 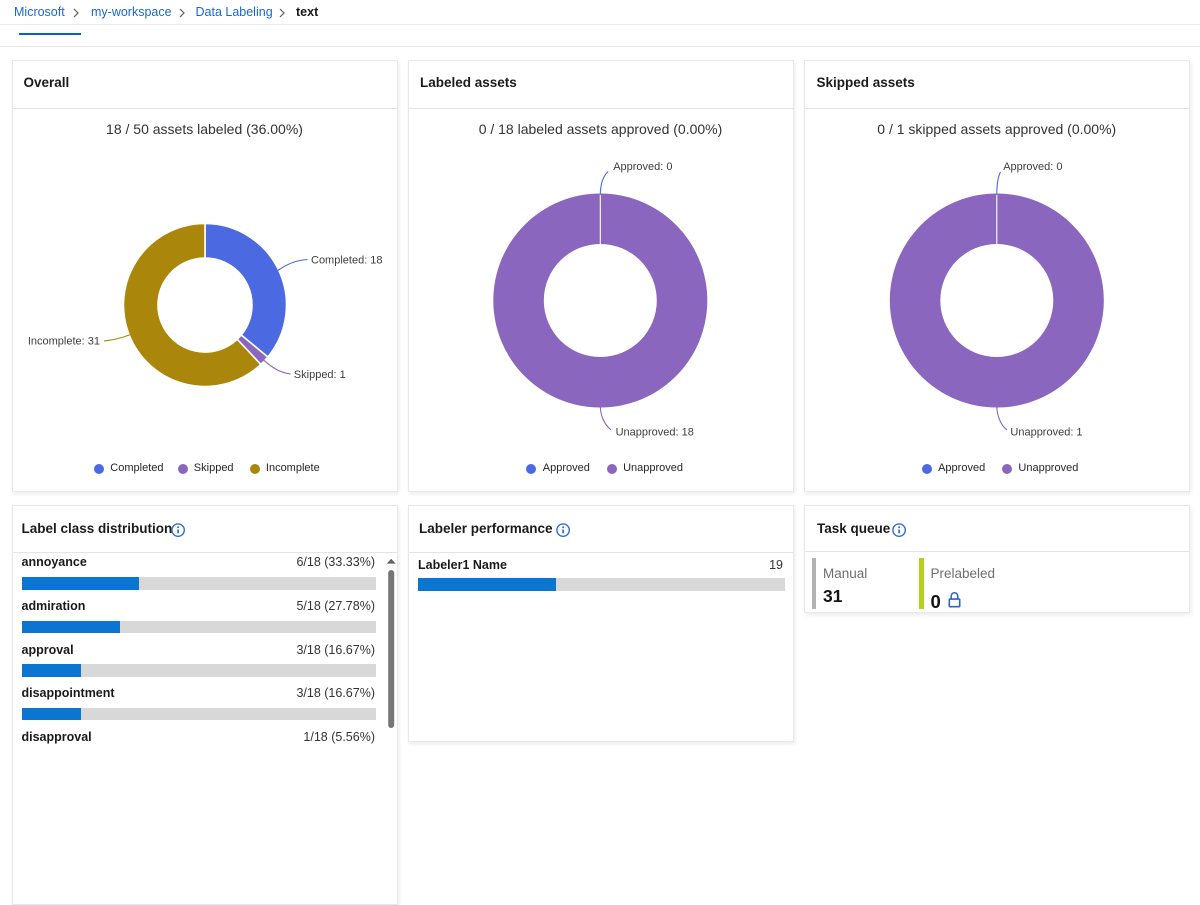 What do you see at coordinates (655, 432) in the screenshot?
I see `svg-text: Unapproved: 18` at bounding box center [655, 432].